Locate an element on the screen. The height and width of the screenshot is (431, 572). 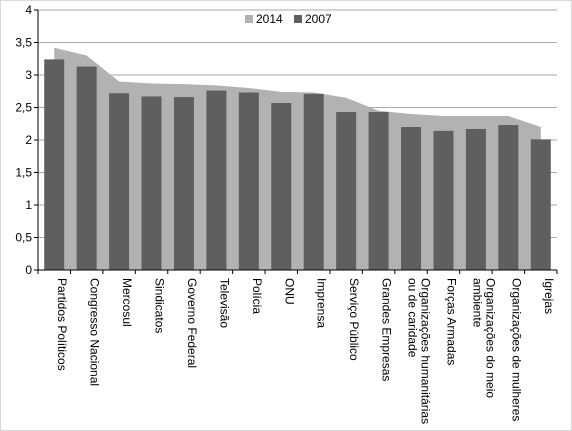
x-tick-label: Organizações de mulheres is located at coordinates (516, 349).